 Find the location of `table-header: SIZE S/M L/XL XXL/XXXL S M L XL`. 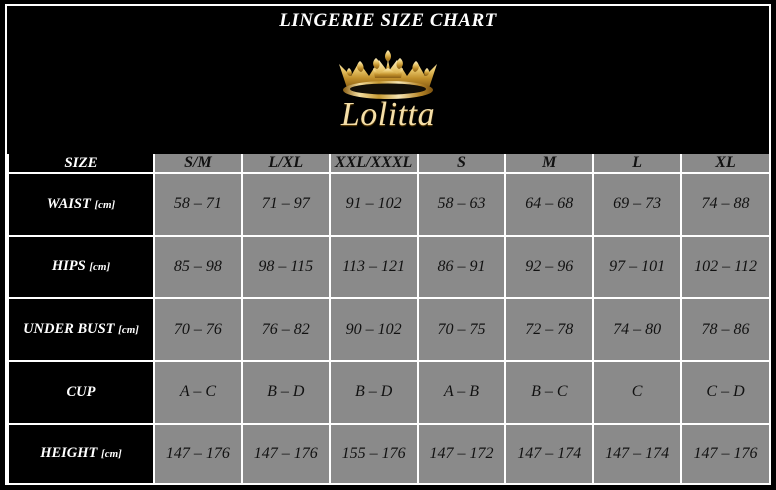

table-header: SIZE S/M L/XL XXL/XXXL S M L XL is located at coordinates (388, 164).